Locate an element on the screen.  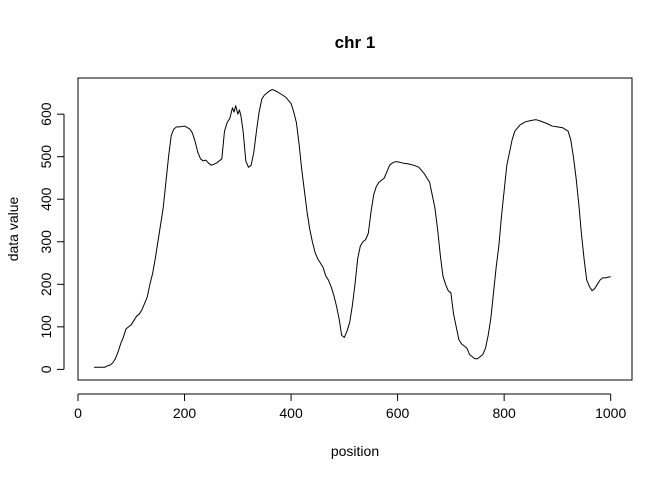
x-tick-label: 1000 is located at coordinates (610, 413).